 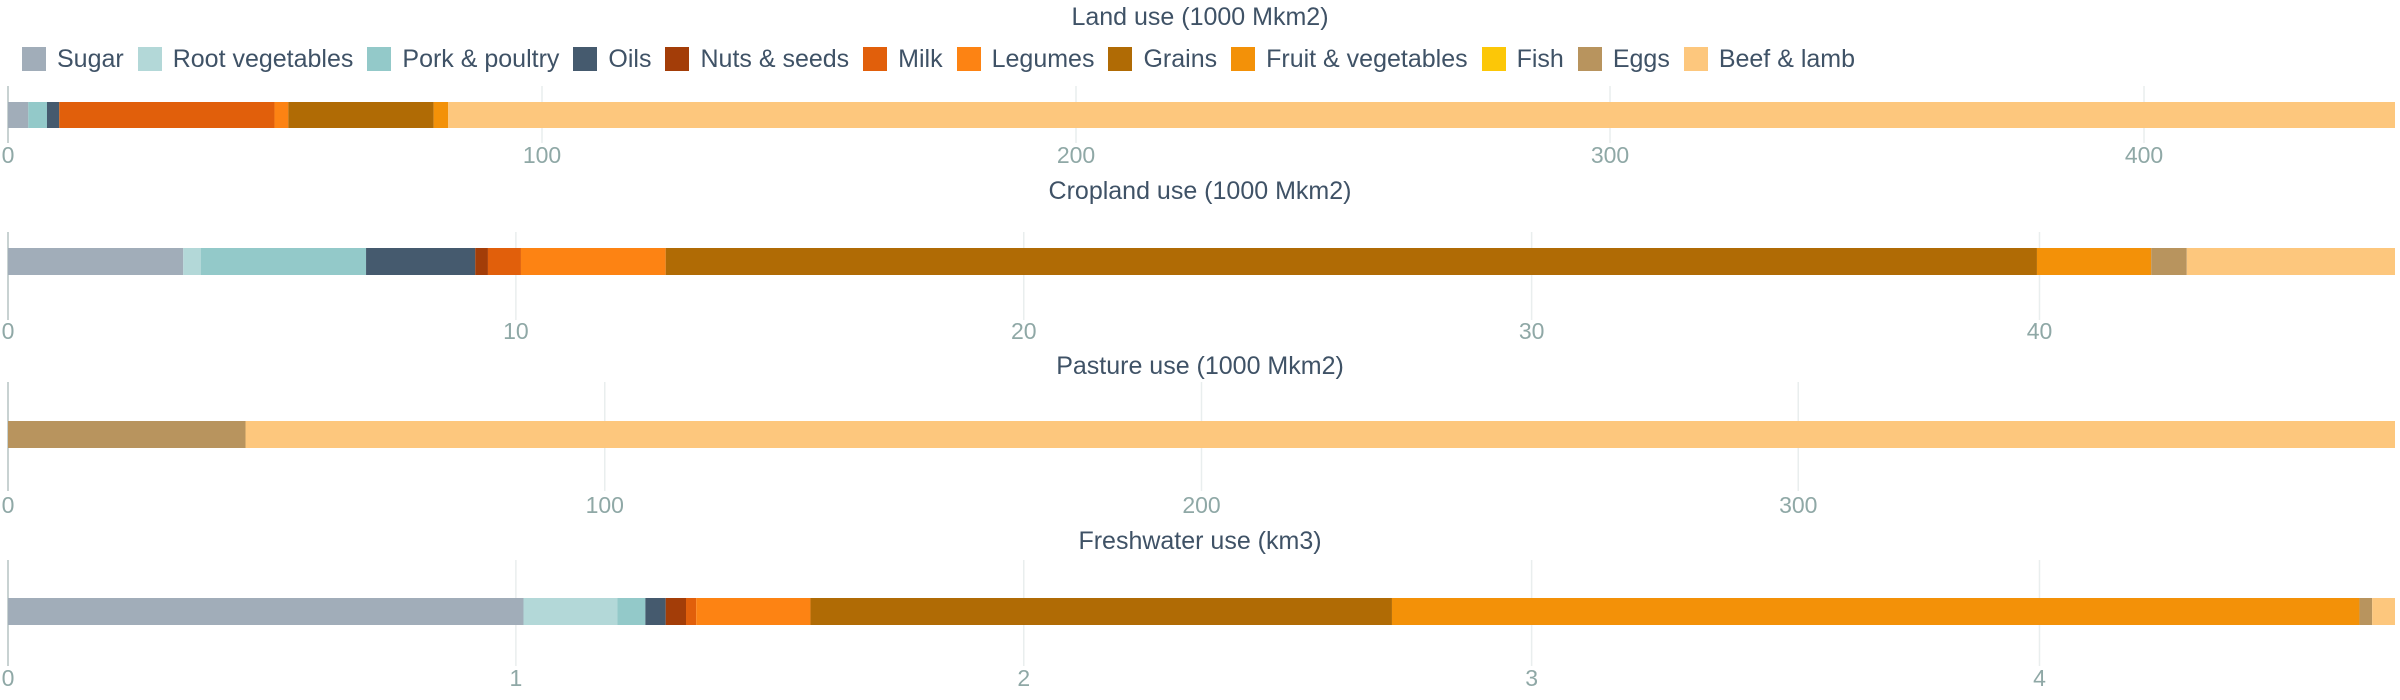 What do you see at coordinates (1531, 678) in the screenshot?
I see `tick-label: 3` at bounding box center [1531, 678].